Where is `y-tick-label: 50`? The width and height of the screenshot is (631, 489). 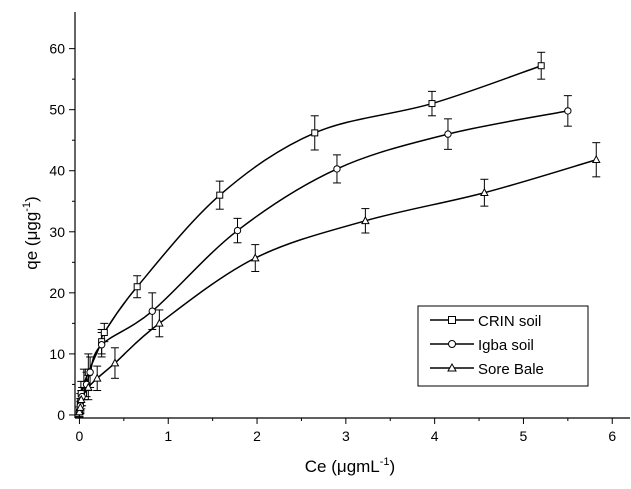 y-tick-label: 50 is located at coordinates (57, 110).